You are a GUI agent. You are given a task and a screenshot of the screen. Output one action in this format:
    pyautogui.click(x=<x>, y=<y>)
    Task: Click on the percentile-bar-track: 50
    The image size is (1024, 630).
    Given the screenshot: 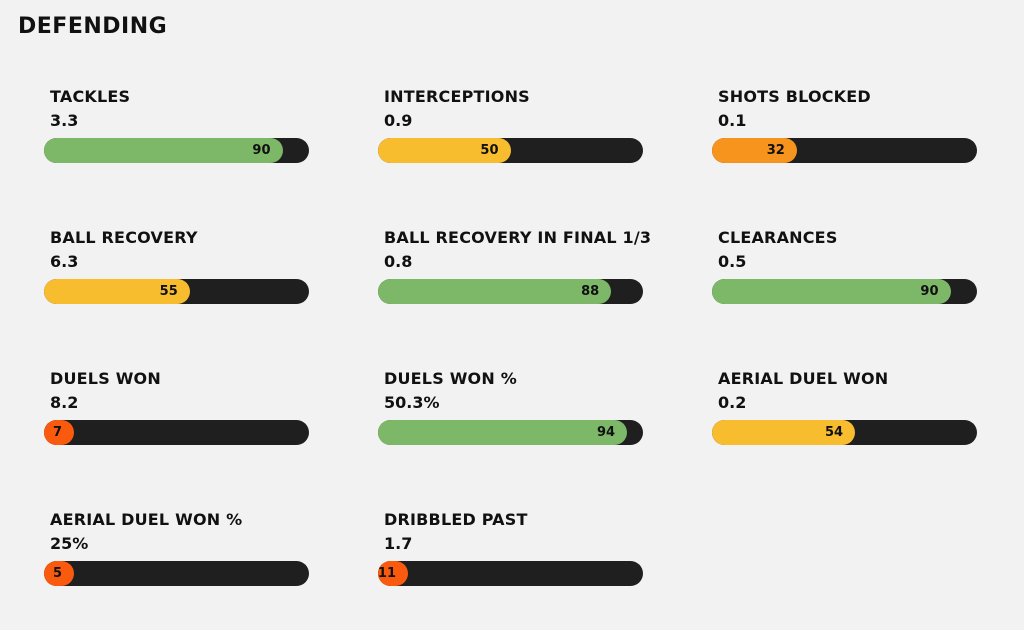 What is the action you would take?
    pyautogui.click(x=510, y=150)
    